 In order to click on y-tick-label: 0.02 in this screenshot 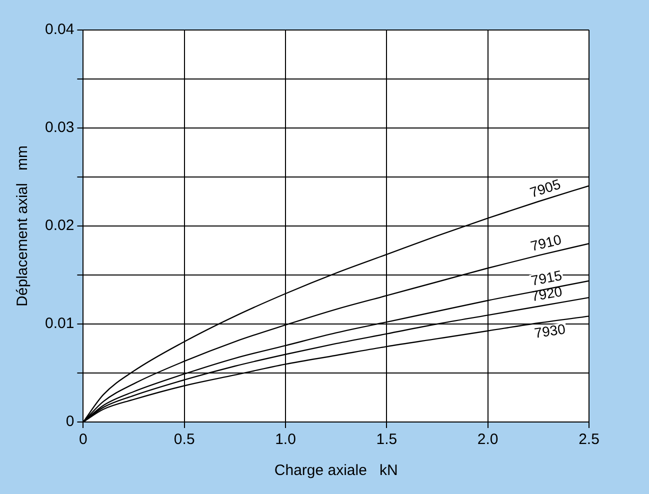, I will do `click(59, 225)`.